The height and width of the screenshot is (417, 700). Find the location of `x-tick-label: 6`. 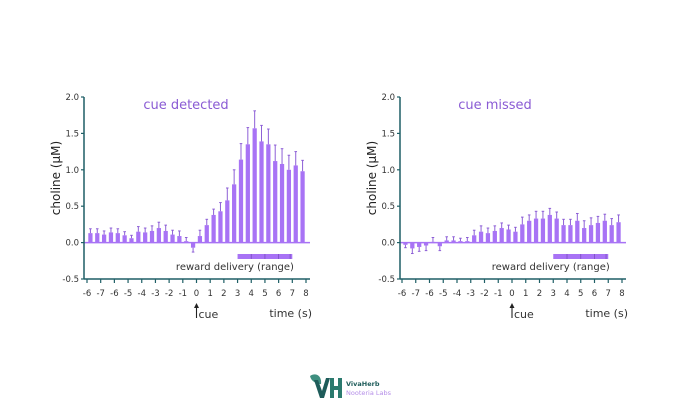

x-tick-label: 6 is located at coordinates (594, 294).